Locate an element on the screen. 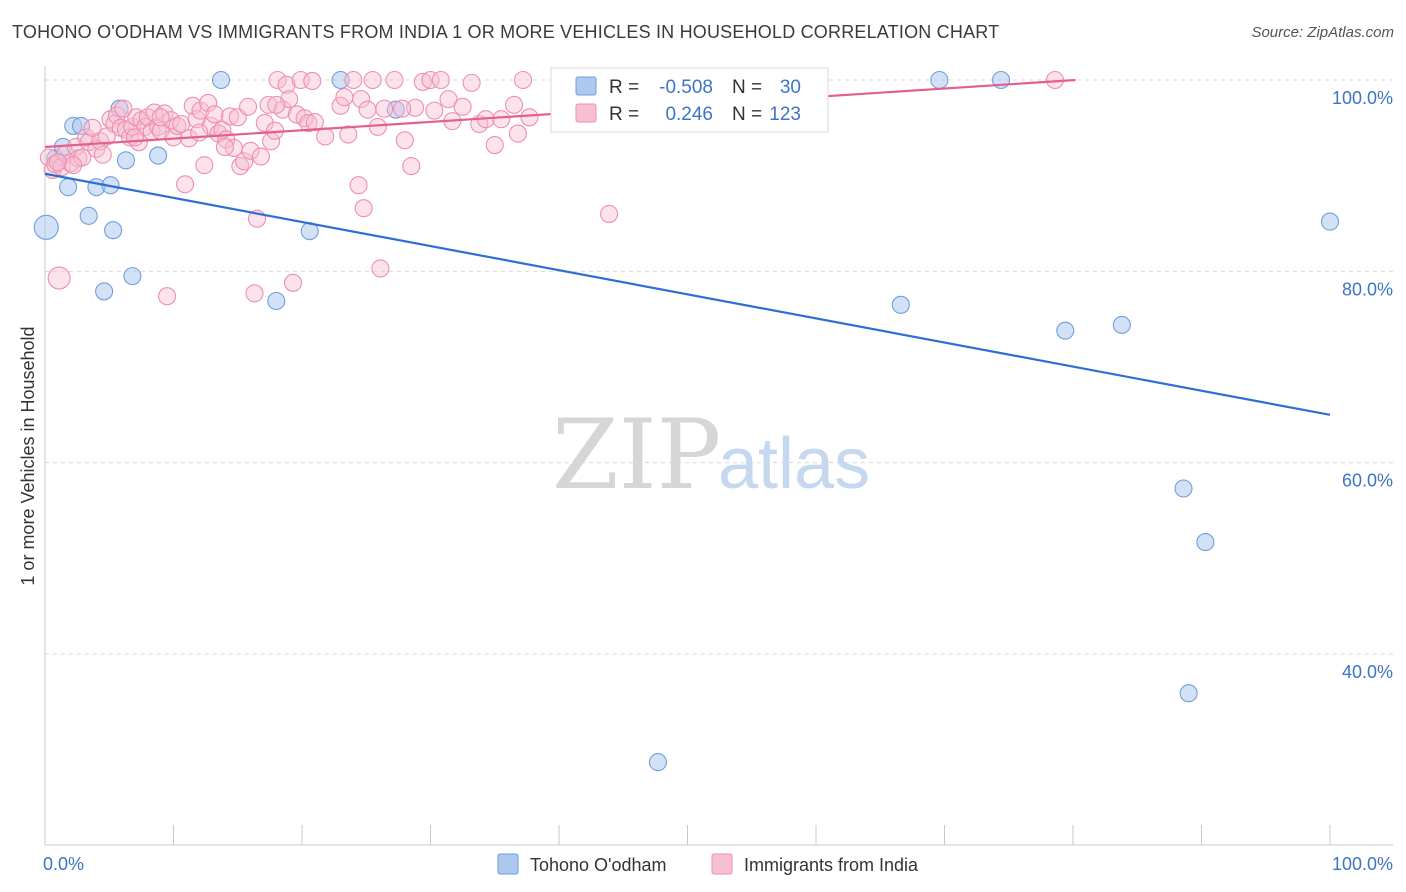 The height and width of the screenshot is (892, 1406). bottom-legend: Tohono O'odham Immigrants from India is located at coordinates (708, 864).